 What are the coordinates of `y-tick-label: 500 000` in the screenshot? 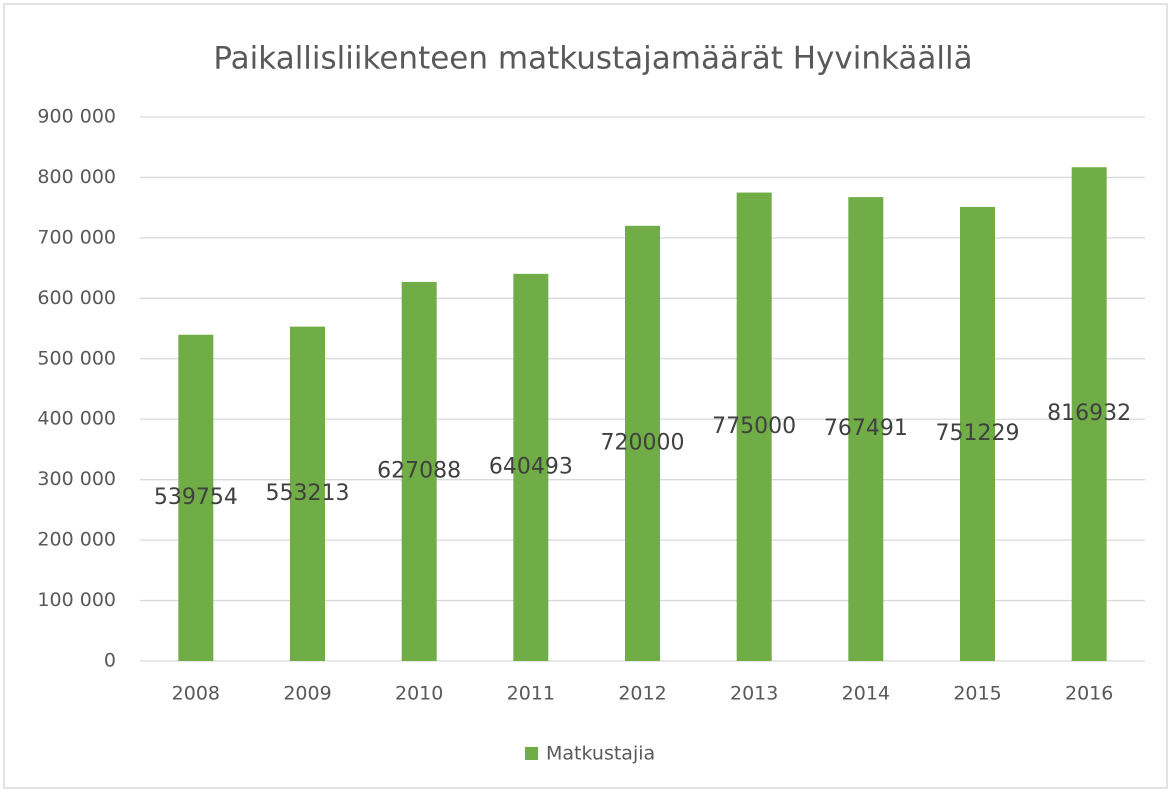 It's located at (76, 358).